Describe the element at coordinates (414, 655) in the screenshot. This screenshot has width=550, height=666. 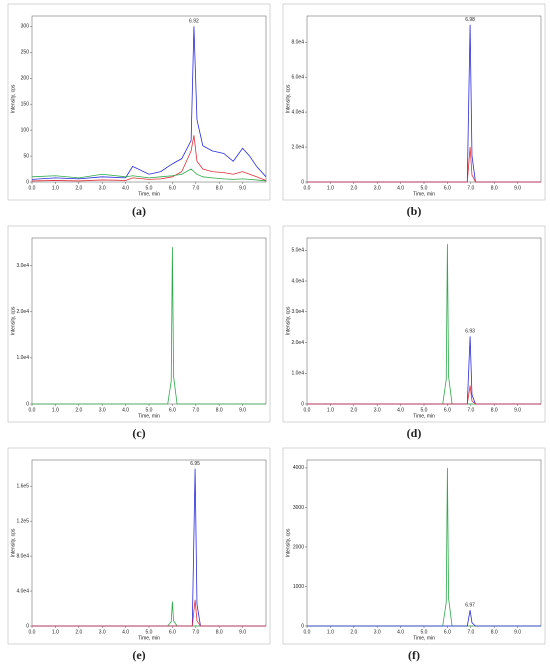
I see `panel-label: (f)` at that location.